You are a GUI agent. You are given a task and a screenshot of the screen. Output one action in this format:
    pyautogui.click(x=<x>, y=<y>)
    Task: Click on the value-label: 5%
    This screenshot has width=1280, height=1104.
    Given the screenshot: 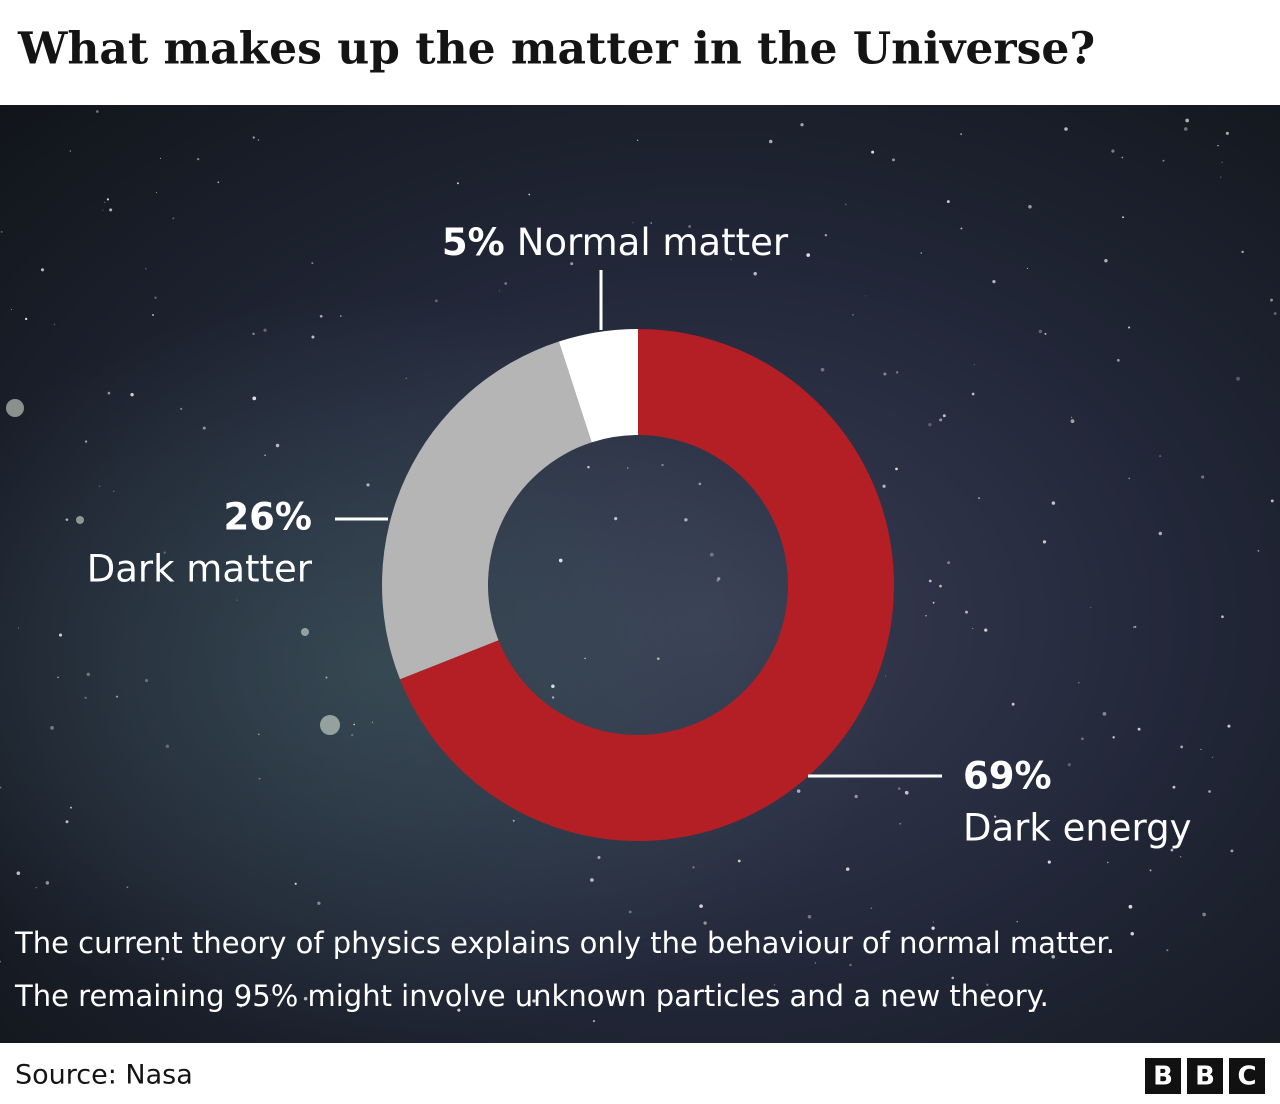 What is the action you would take?
    pyautogui.click(x=473, y=242)
    